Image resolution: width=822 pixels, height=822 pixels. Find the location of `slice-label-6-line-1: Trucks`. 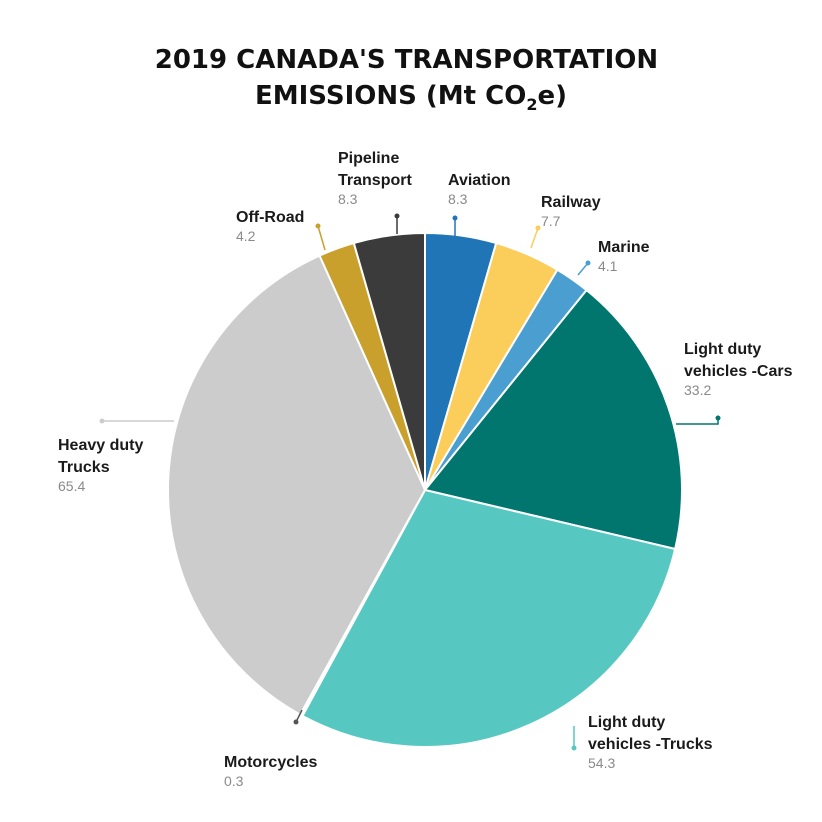

slice-label-6-line-1: Trucks is located at coordinates (84, 467).